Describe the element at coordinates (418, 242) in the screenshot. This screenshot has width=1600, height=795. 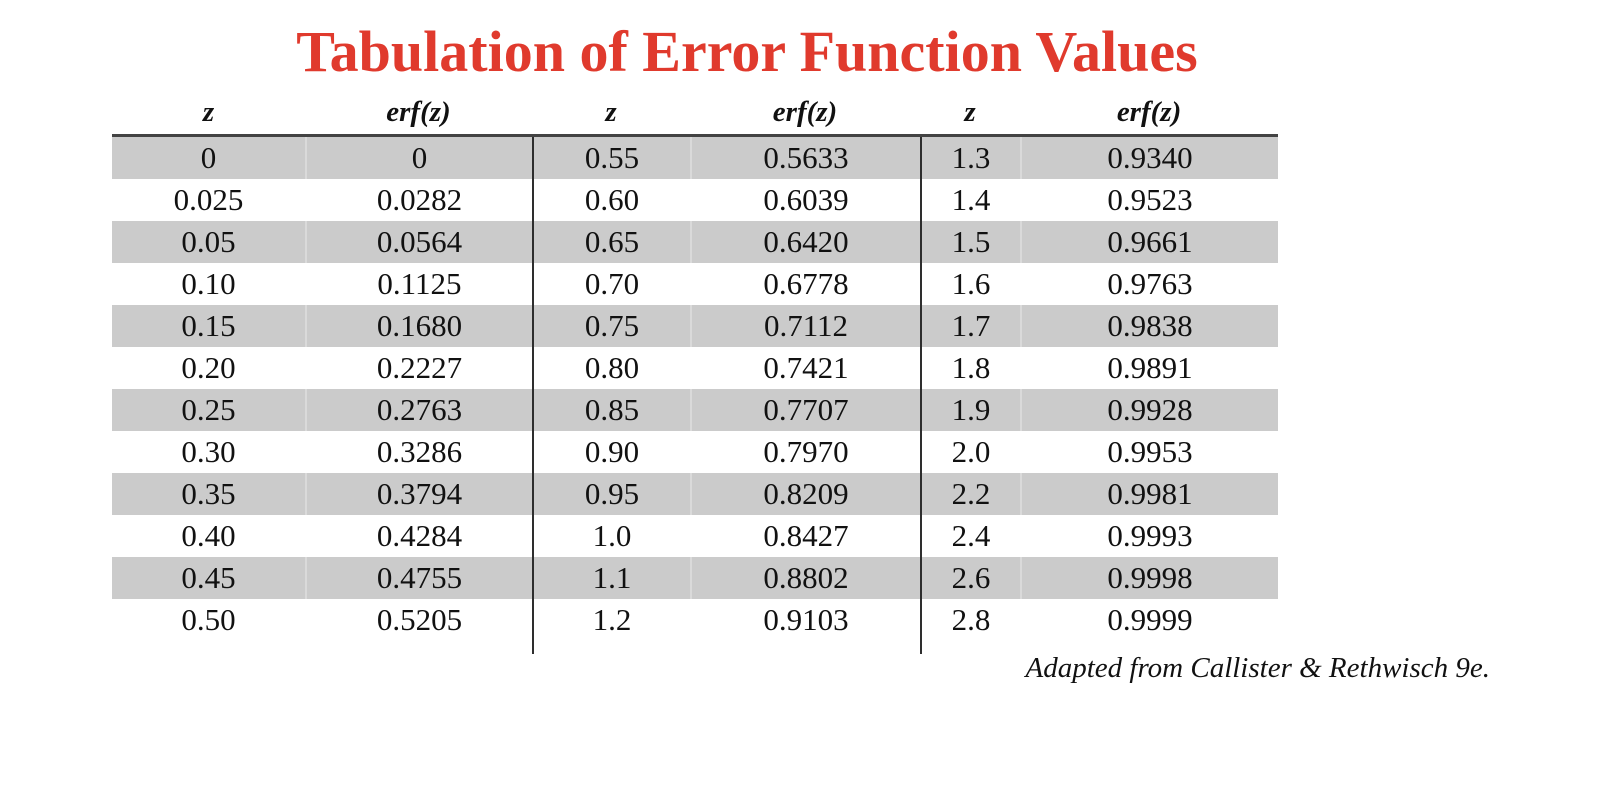
I see `table-cell: 0.0564` at that location.